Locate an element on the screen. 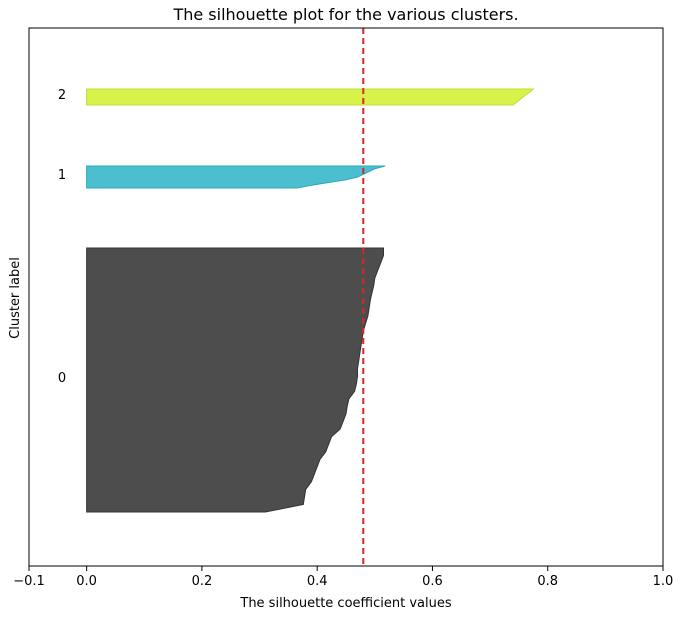 The width and height of the screenshot is (689, 624). x-tick-label: 0.6 is located at coordinates (432, 581).